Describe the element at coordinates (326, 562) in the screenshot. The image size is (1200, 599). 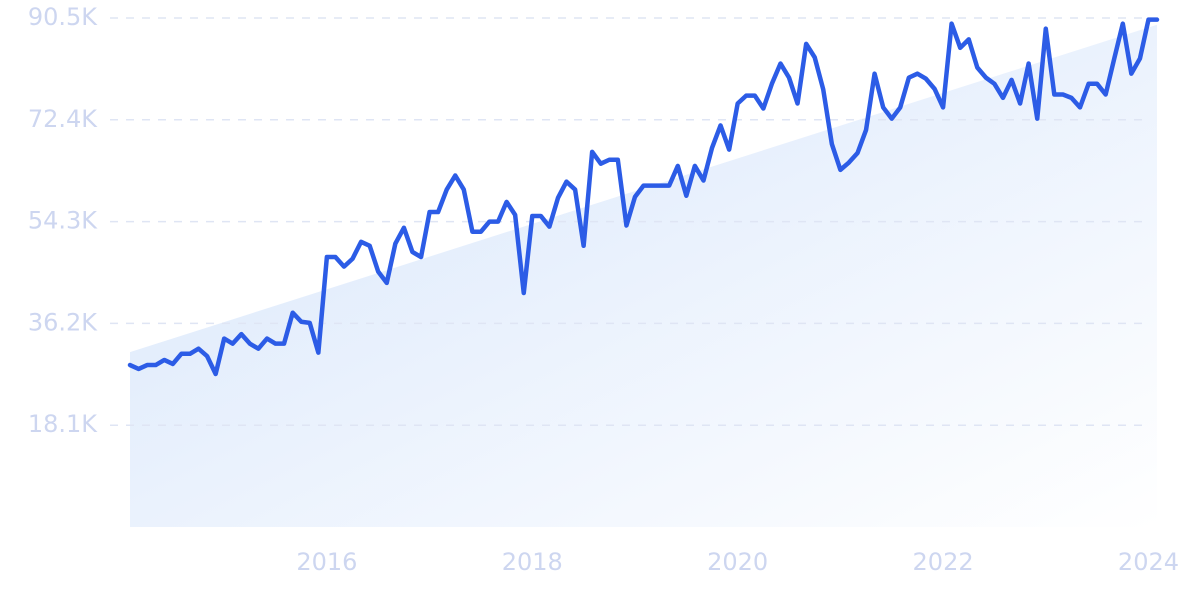
I see `x-tick-label: 2016` at that location.